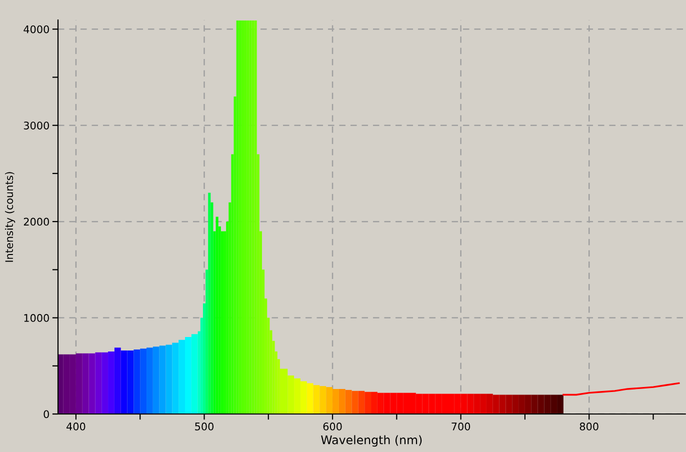 The image size is (686, 452). What do you see at coordinates (46, 414) in the screenshot?
I see `y-tick-label: 0` at bounding box center [46, 414].